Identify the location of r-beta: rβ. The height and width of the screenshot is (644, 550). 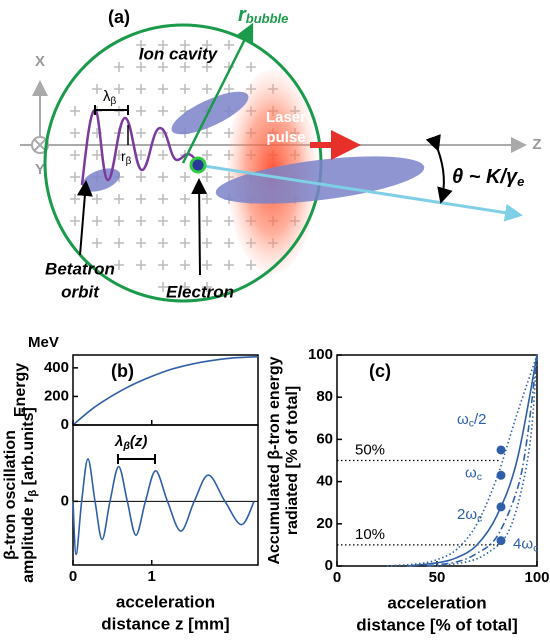
(126, 157).